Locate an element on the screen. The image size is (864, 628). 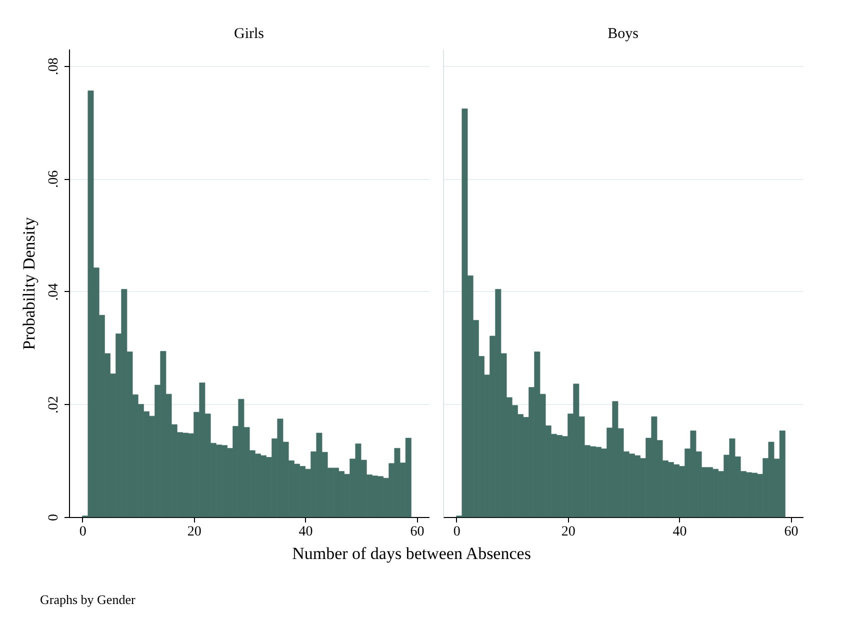
y-axis-title: Probability Density is located at coordinates (29, 283).